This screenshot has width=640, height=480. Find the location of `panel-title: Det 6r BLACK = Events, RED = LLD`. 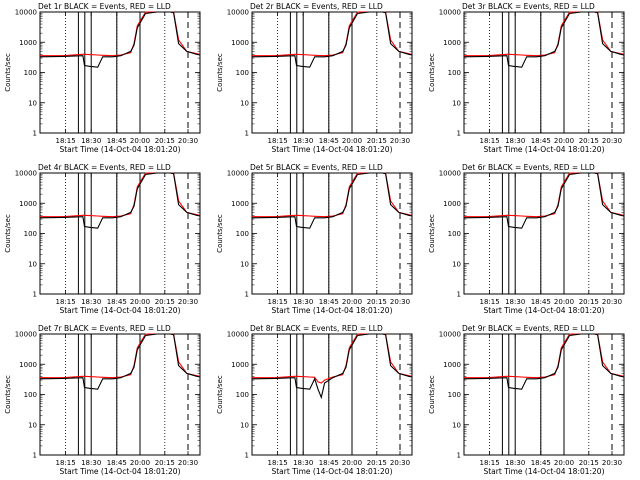

panel-title: Det 6r BLACK = Events, RED = LLD is located at coordinates (528, 167).